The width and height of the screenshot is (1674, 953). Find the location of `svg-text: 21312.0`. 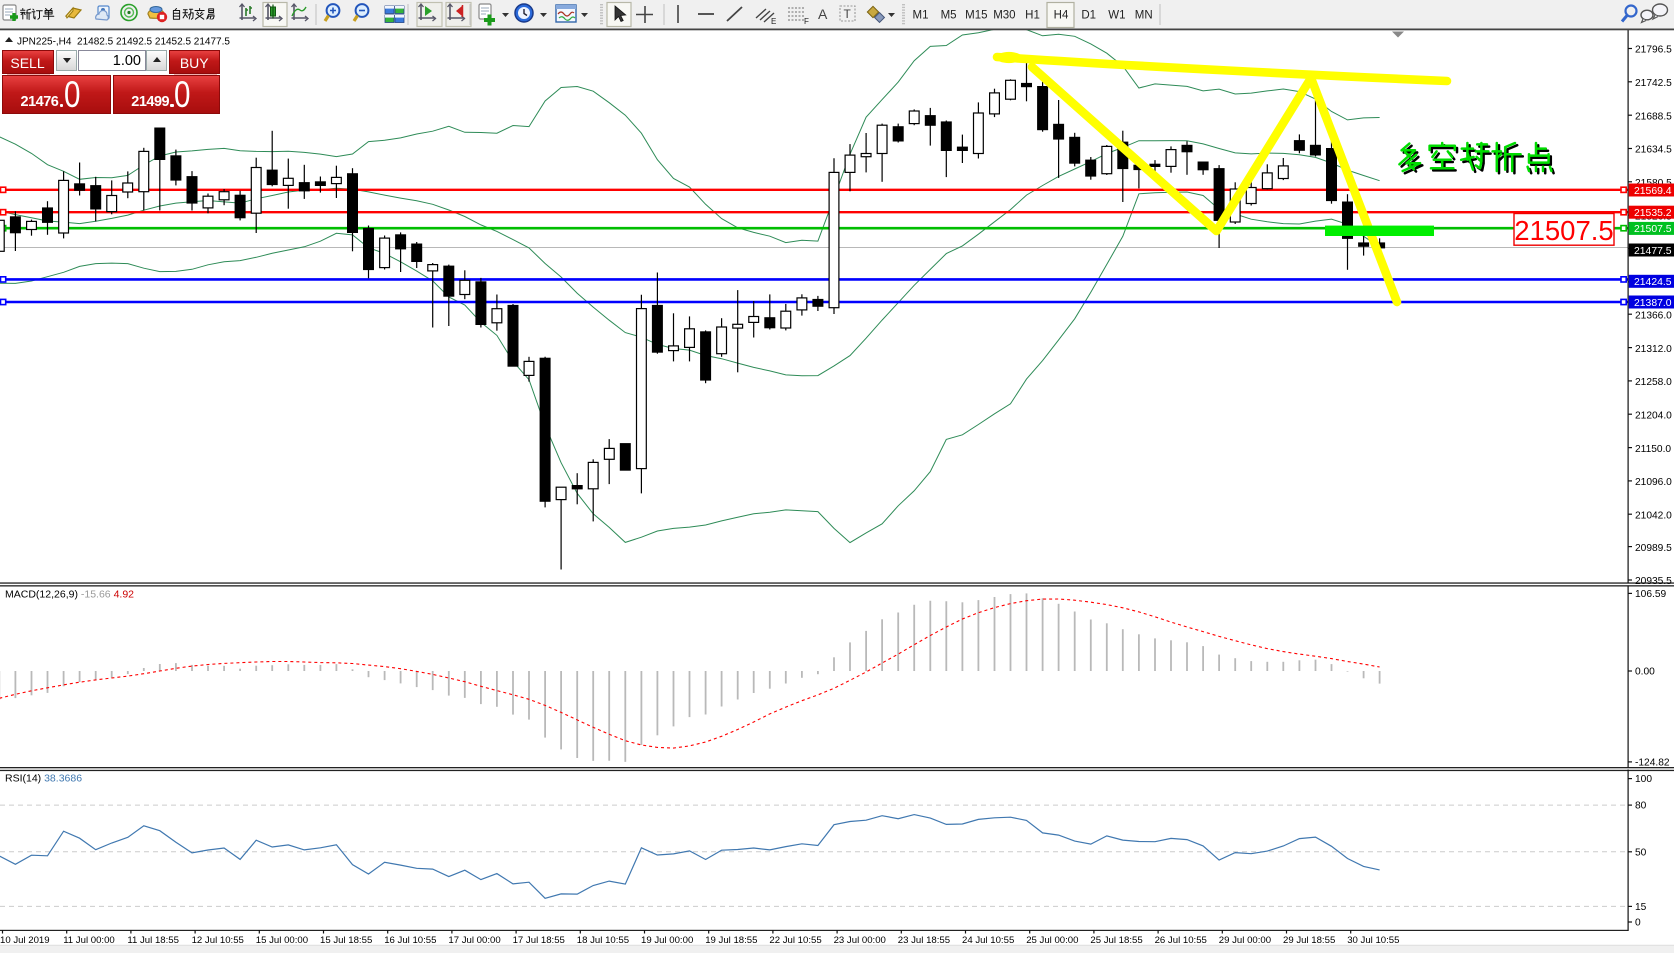

svg-text: 21312.0 is located at coordinates (1653, 349).